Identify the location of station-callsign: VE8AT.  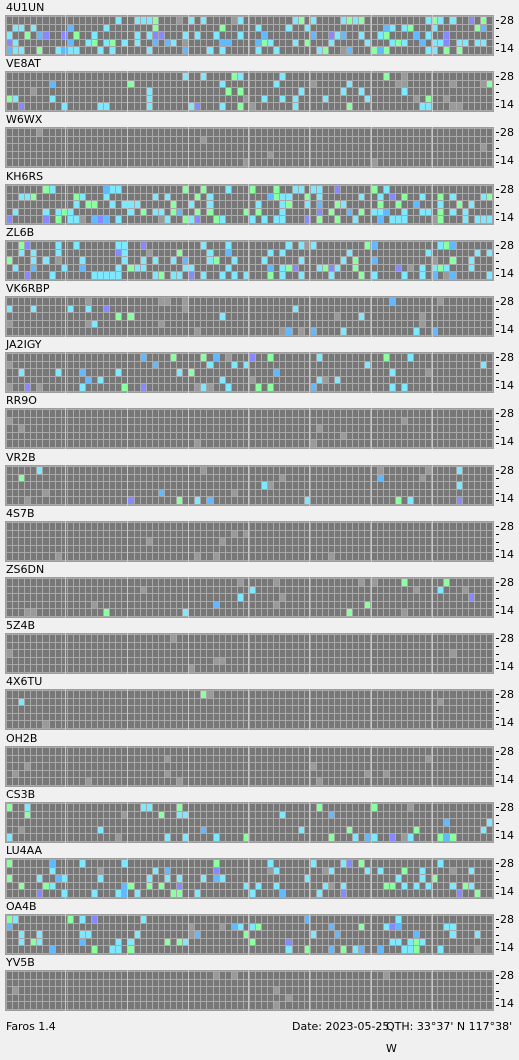
(23, 63).